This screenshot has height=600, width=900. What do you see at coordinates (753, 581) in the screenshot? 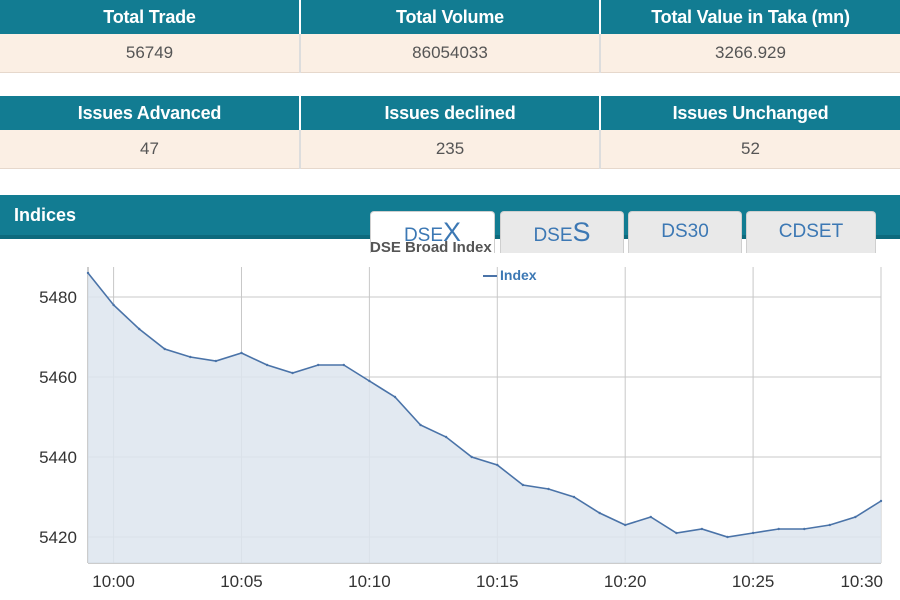
I see `x-tick-label: 10:25` at bounding box center [753, 581].